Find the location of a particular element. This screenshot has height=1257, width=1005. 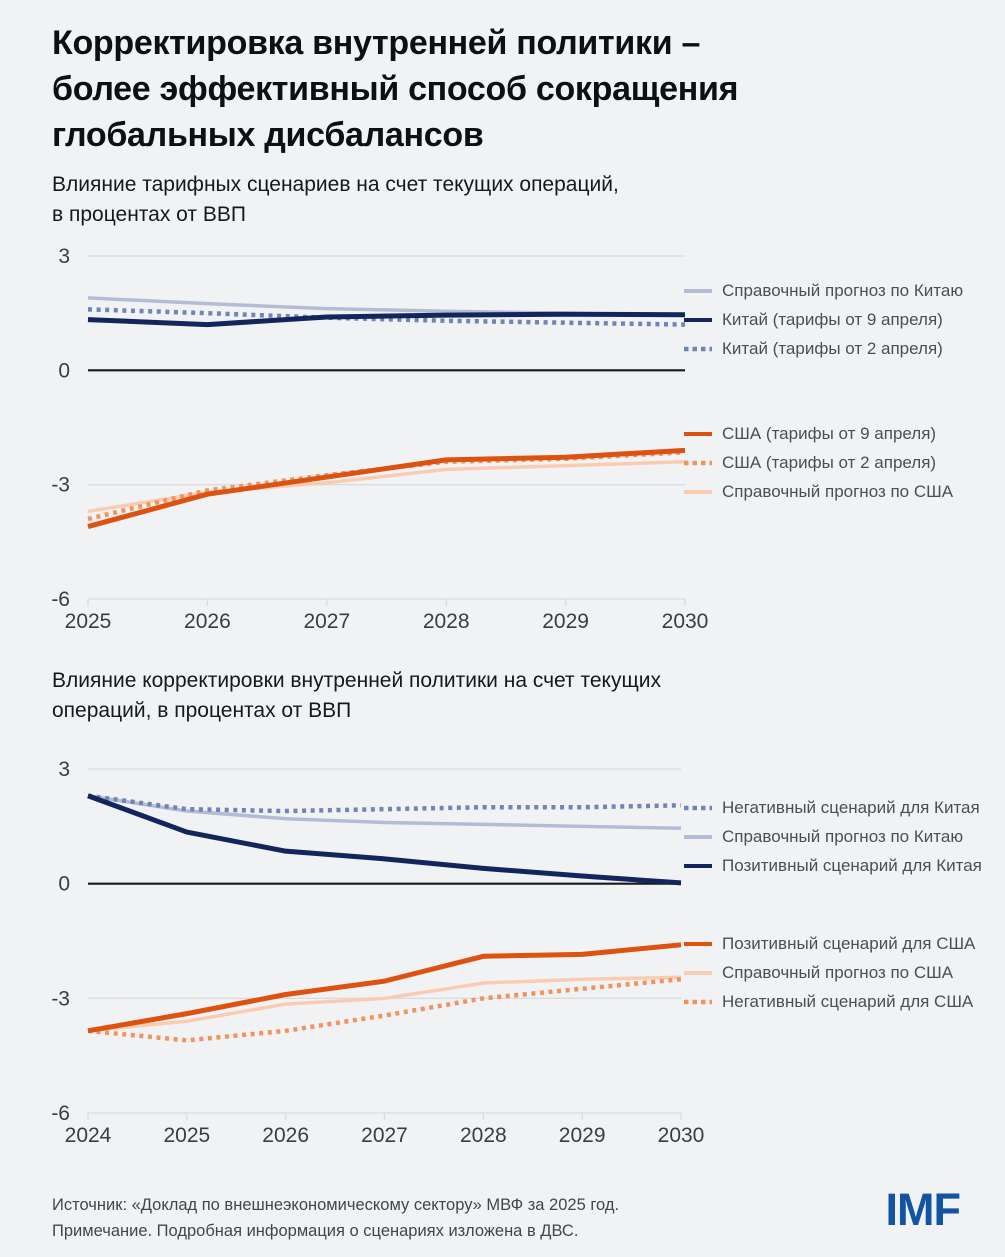

legend-item: Негативный сценарий для Китая is located at coordinates (832, 807).